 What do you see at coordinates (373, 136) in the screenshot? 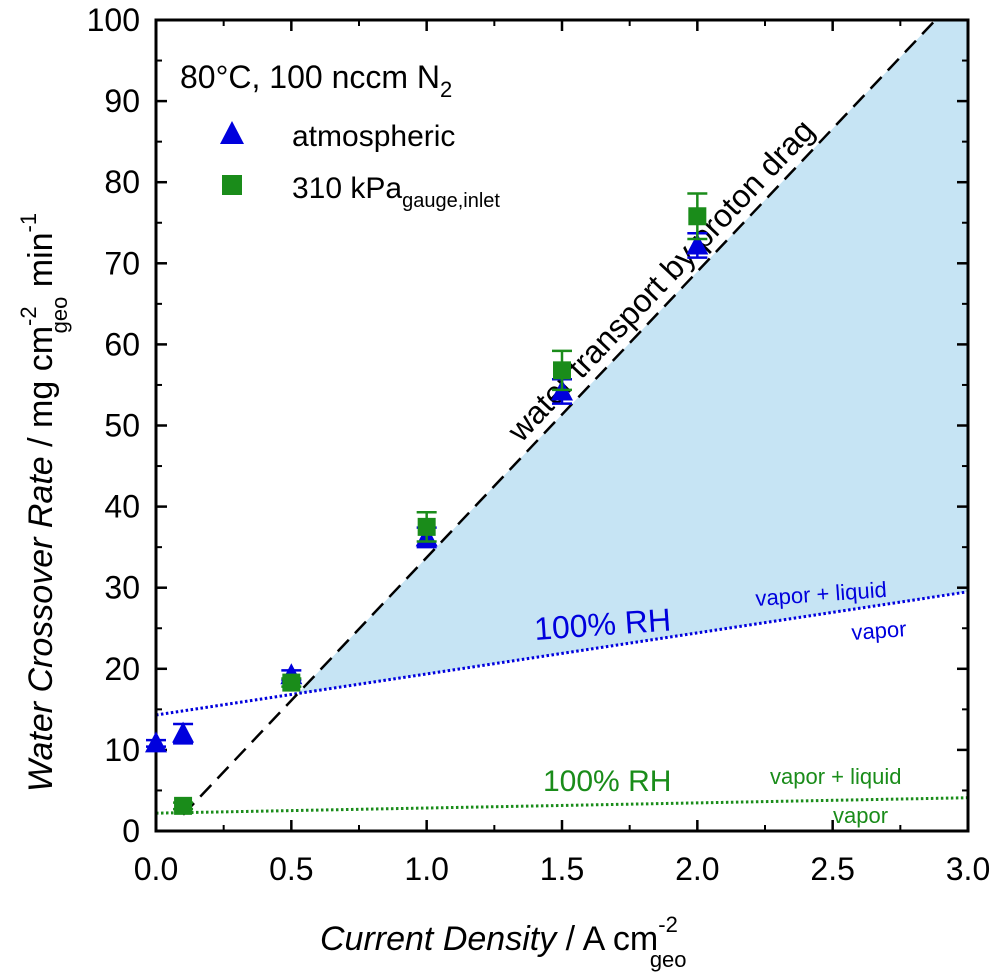
I see `legend-entry-atmospheric: atmospheric` at bounding box center [373, 136].